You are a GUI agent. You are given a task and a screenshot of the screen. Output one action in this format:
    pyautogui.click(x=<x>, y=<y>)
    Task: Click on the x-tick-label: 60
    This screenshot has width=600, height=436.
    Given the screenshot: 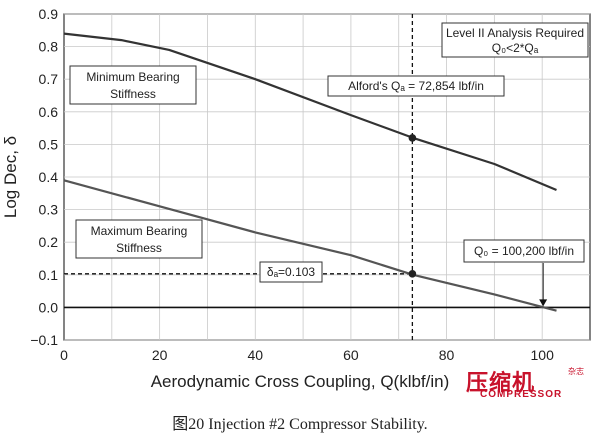 What is the action you would take?
    pyautogui.click(x=351, y=355)
    